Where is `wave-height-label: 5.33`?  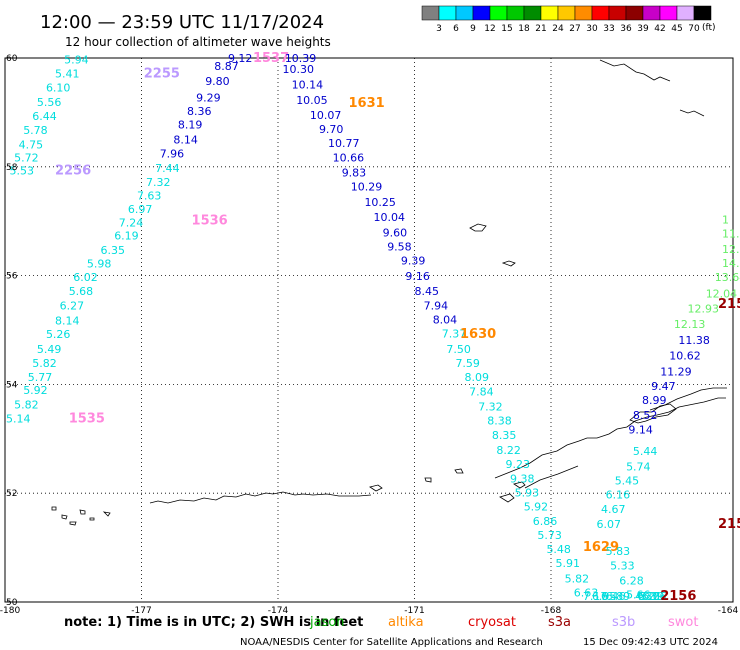
wave-height-label: 5.33 is located at coordinates (622, 565).